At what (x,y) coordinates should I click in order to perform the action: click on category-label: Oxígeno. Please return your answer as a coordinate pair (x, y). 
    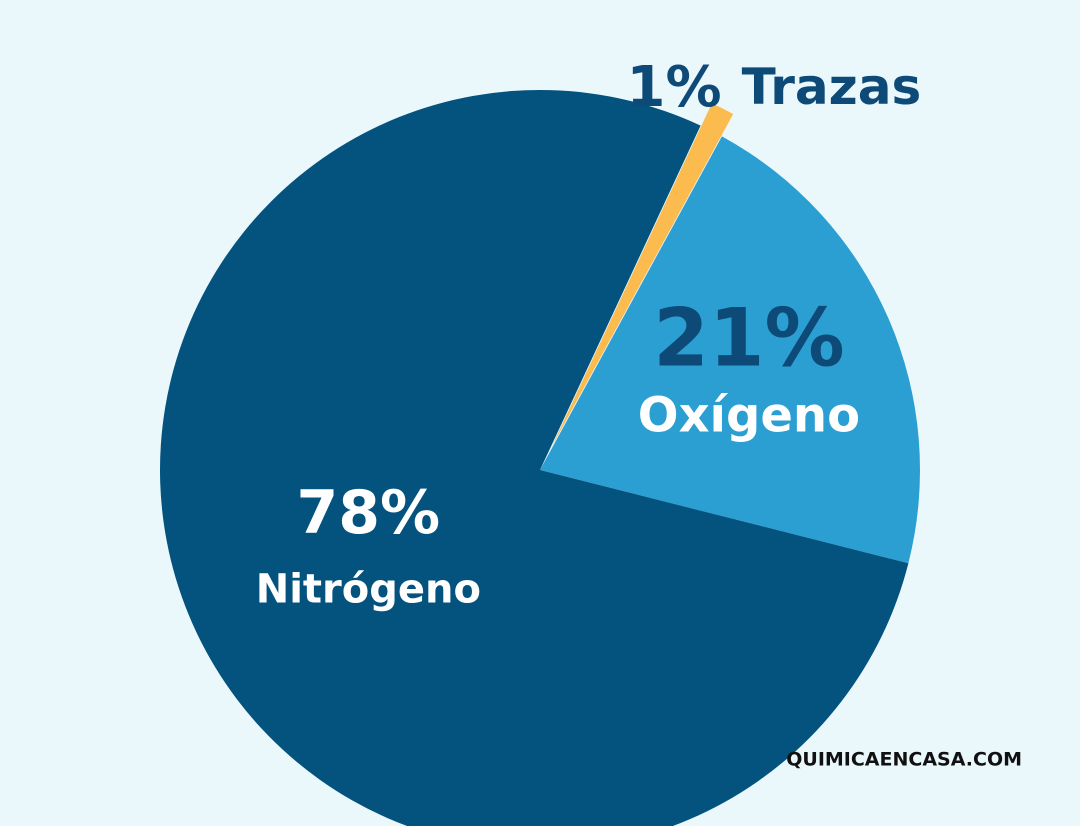
    Looking at the image, I should click on (749, 416).